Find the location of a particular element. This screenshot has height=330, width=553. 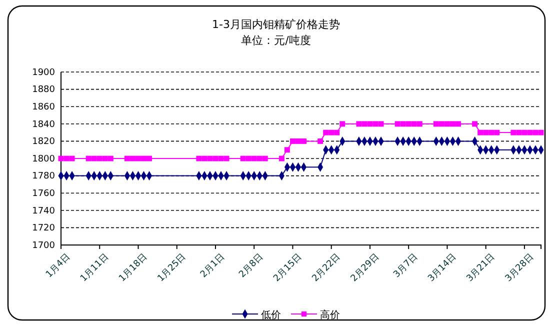

y-tick-label: 1800 is located at coordinates (44, 159).